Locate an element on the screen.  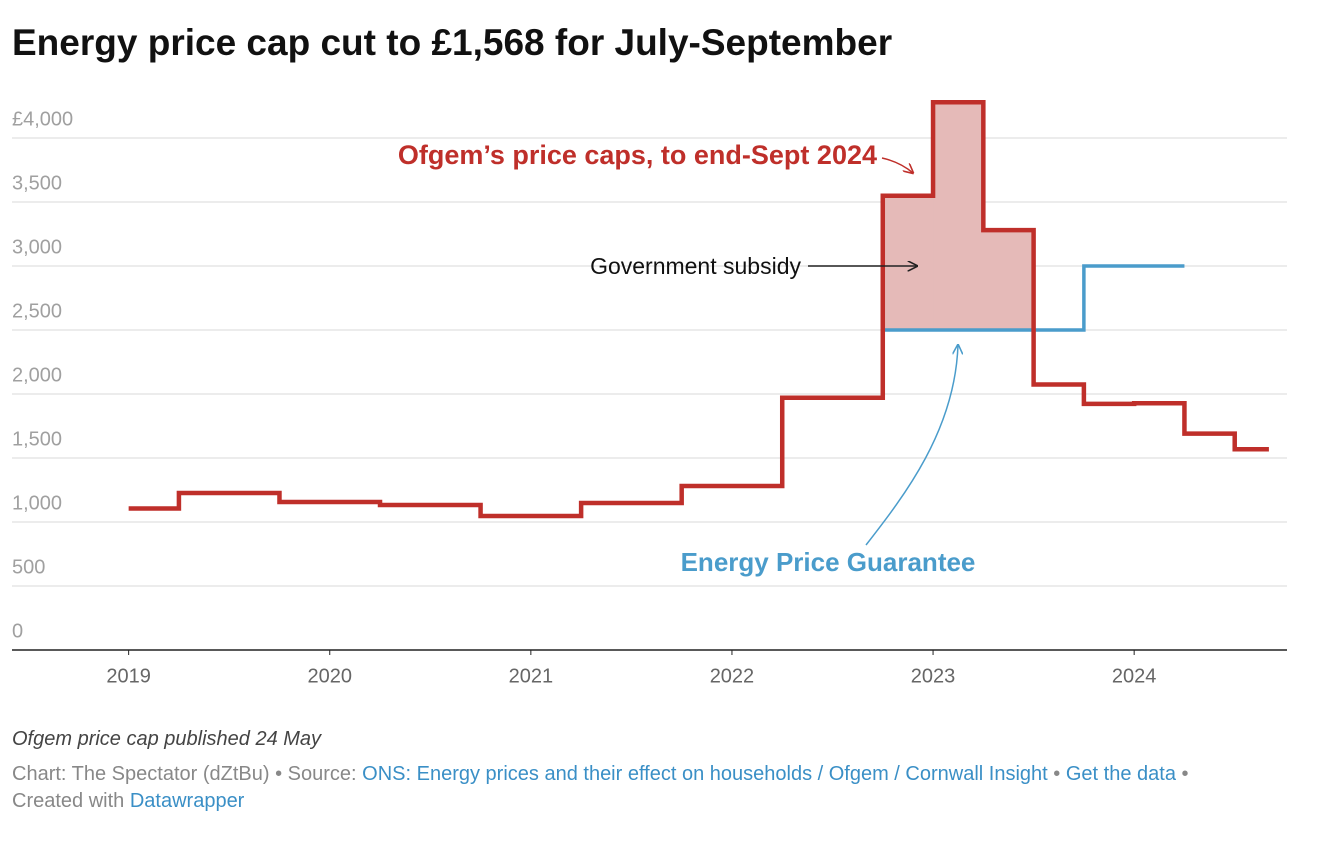
x-tick-label: 2022 is located at coordinates (732, 676).